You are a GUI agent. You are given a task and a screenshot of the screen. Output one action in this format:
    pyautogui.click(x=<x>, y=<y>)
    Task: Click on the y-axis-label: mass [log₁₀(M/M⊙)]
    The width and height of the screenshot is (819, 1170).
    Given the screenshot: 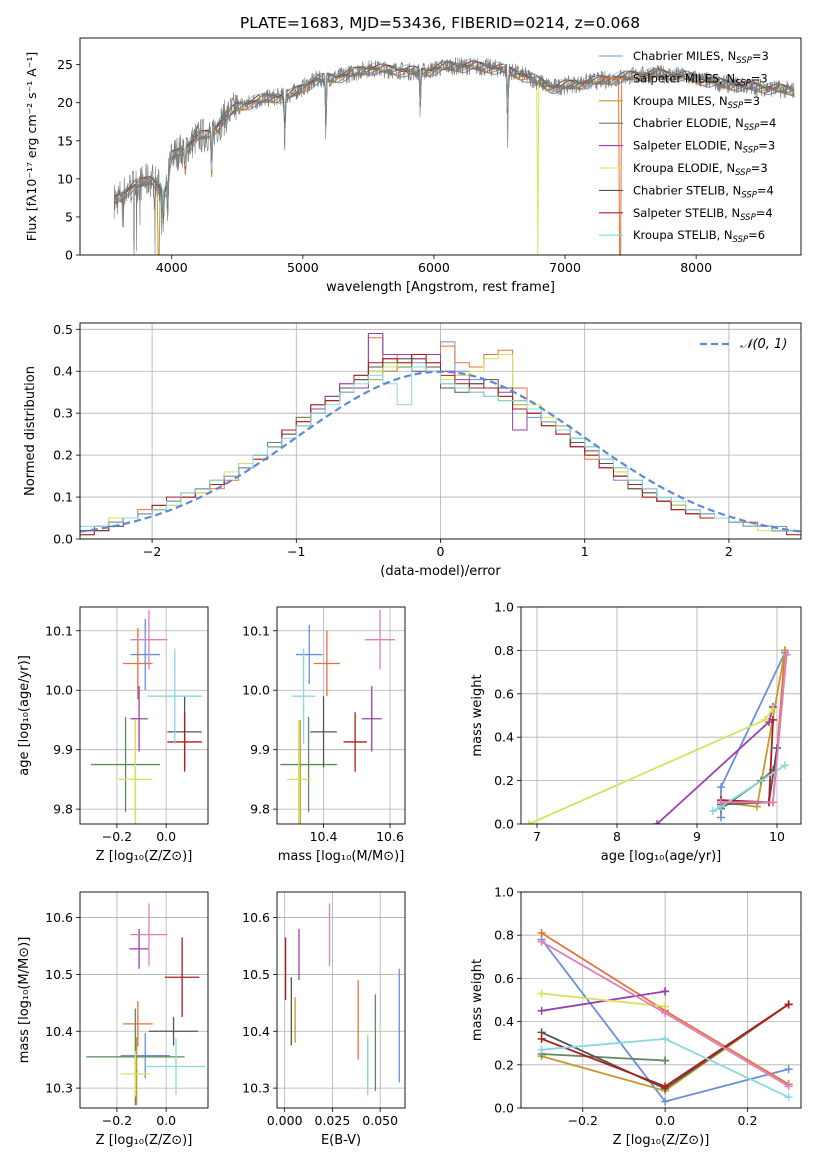 What is the action you would take?
    pyautogui.click(x=24, y=1000)
    